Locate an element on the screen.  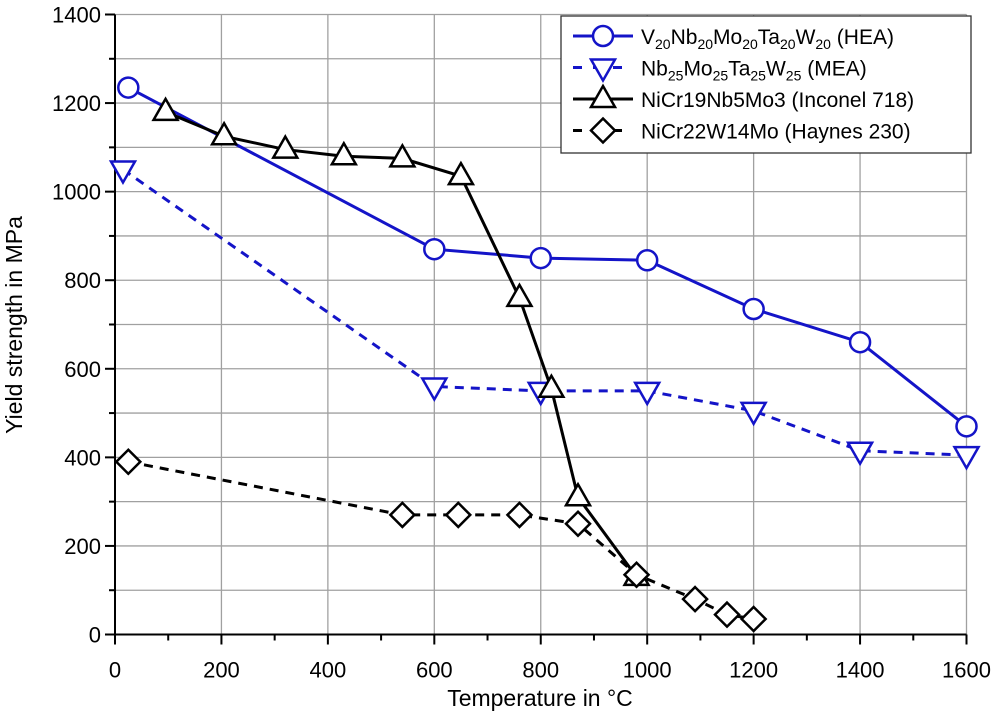
legend-item: V20Nb20Mo20Ta20W20 (HEA) is located at coordinates (733, 38).